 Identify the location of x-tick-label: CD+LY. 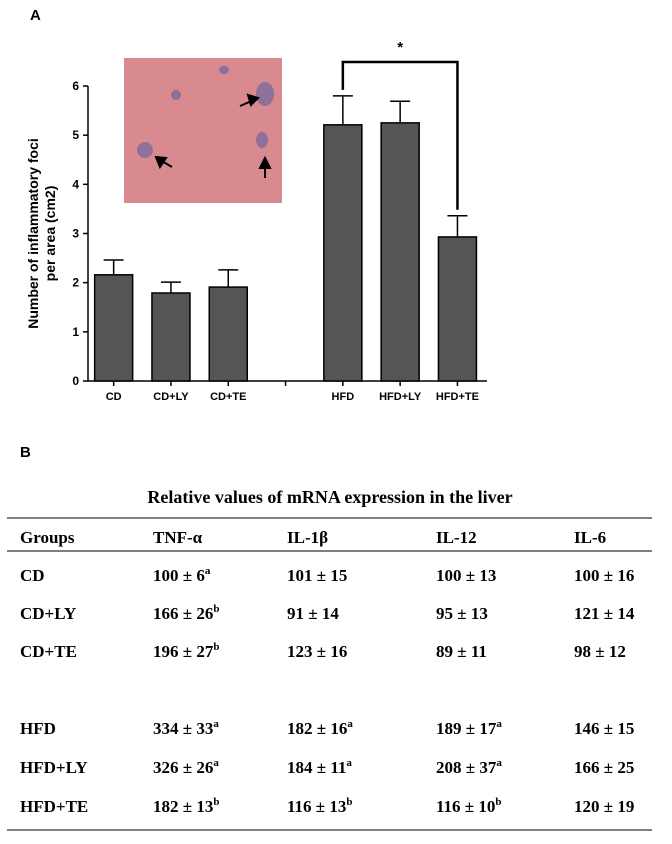
(171, 397).